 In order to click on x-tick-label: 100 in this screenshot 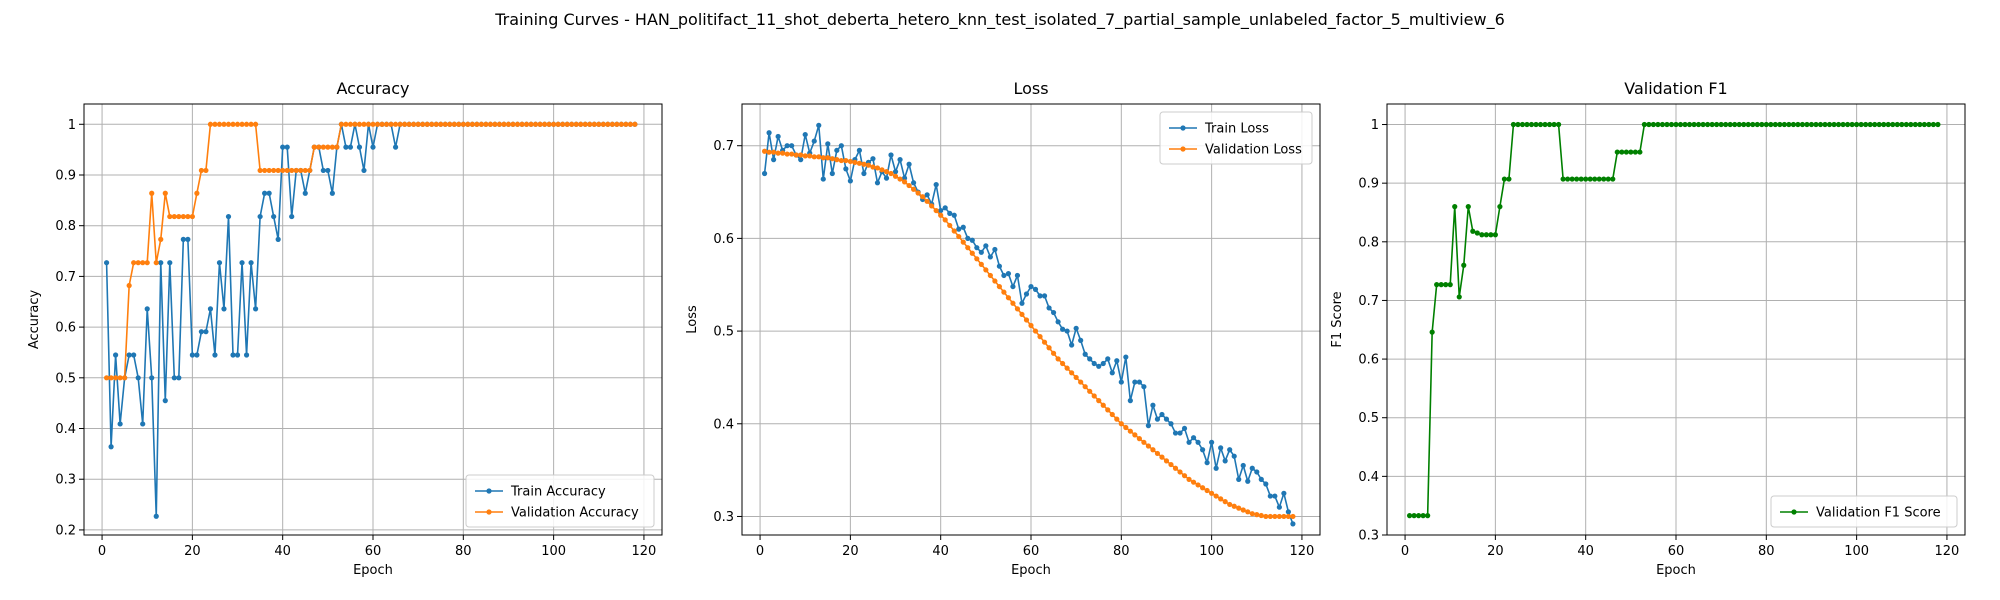, I will do `click(1211, 551)`.